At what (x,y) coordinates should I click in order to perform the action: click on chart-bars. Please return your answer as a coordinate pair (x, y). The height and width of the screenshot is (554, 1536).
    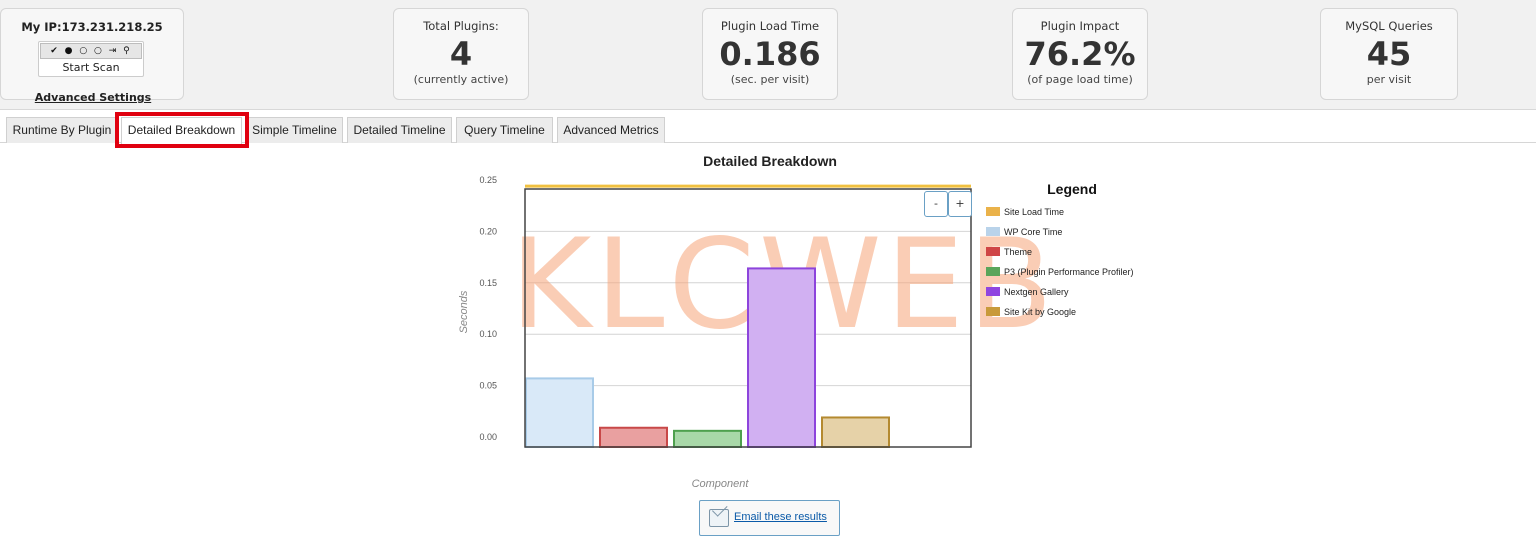
    Looking at the image, I should click on (707, 357).